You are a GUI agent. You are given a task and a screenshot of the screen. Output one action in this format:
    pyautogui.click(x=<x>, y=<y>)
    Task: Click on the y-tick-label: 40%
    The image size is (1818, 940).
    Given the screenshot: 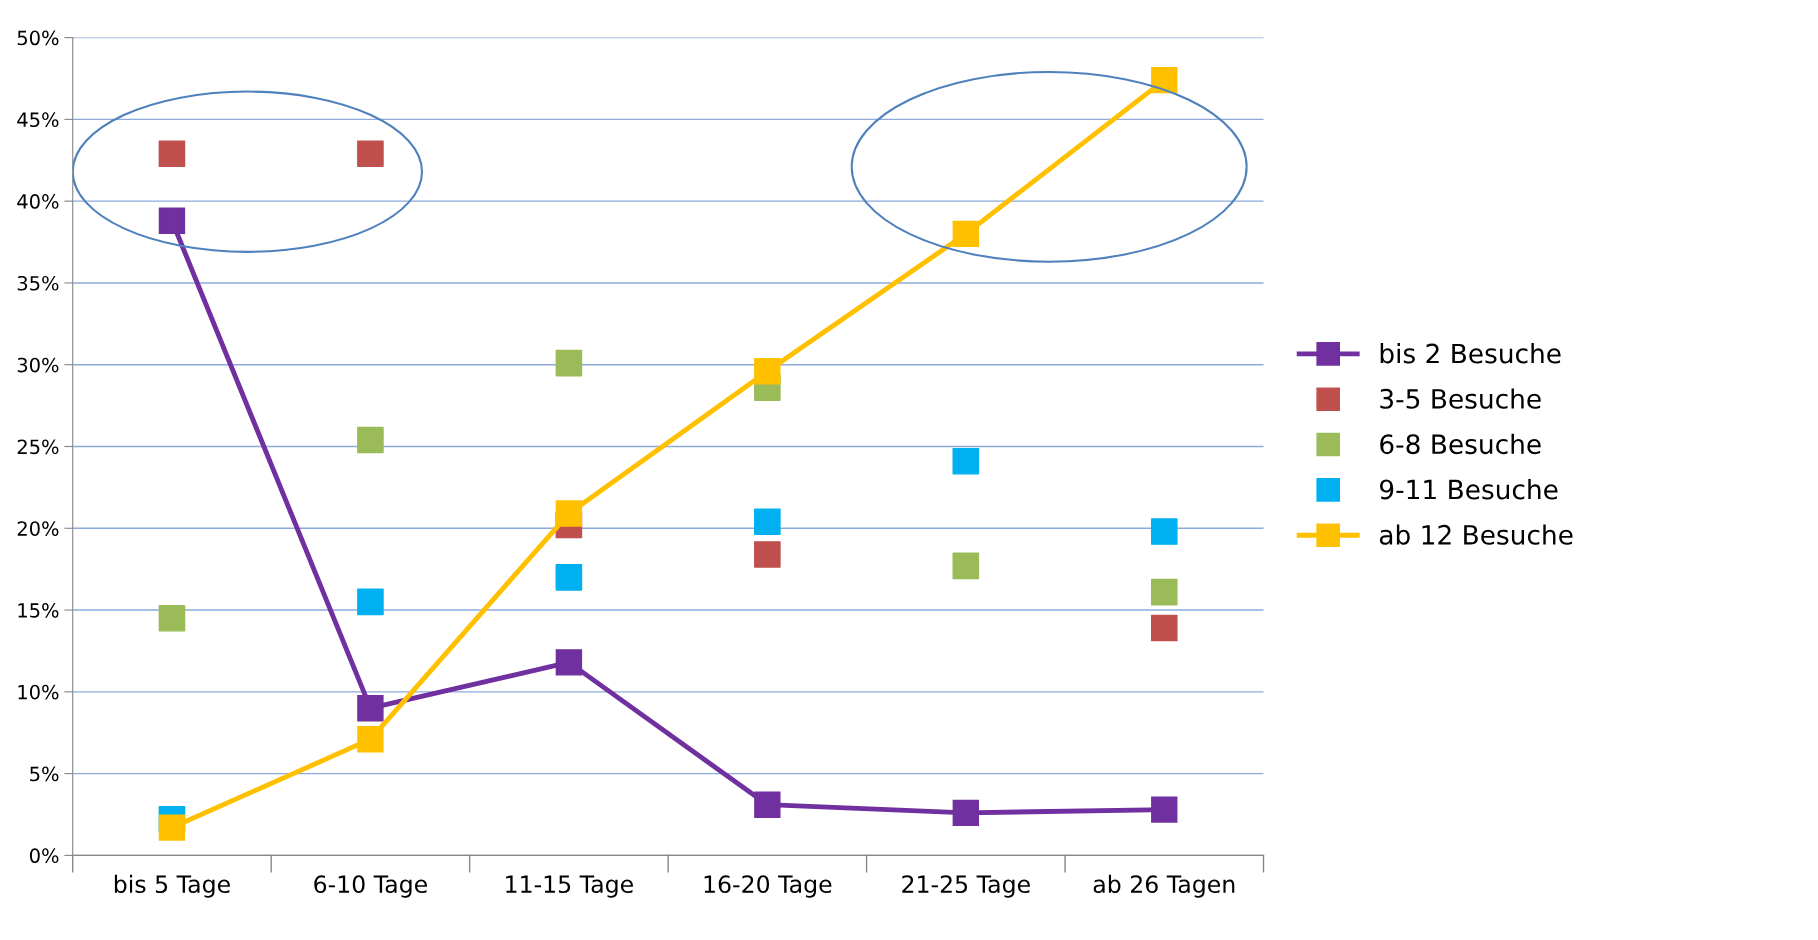 What is the action you would take?
    pyautogui.click(x=38, y=201)
    